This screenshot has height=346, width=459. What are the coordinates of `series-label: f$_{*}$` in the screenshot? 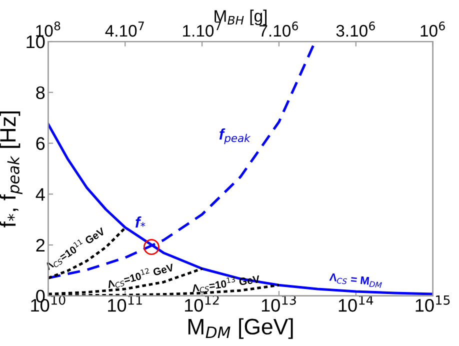 It's located at (141, 222).